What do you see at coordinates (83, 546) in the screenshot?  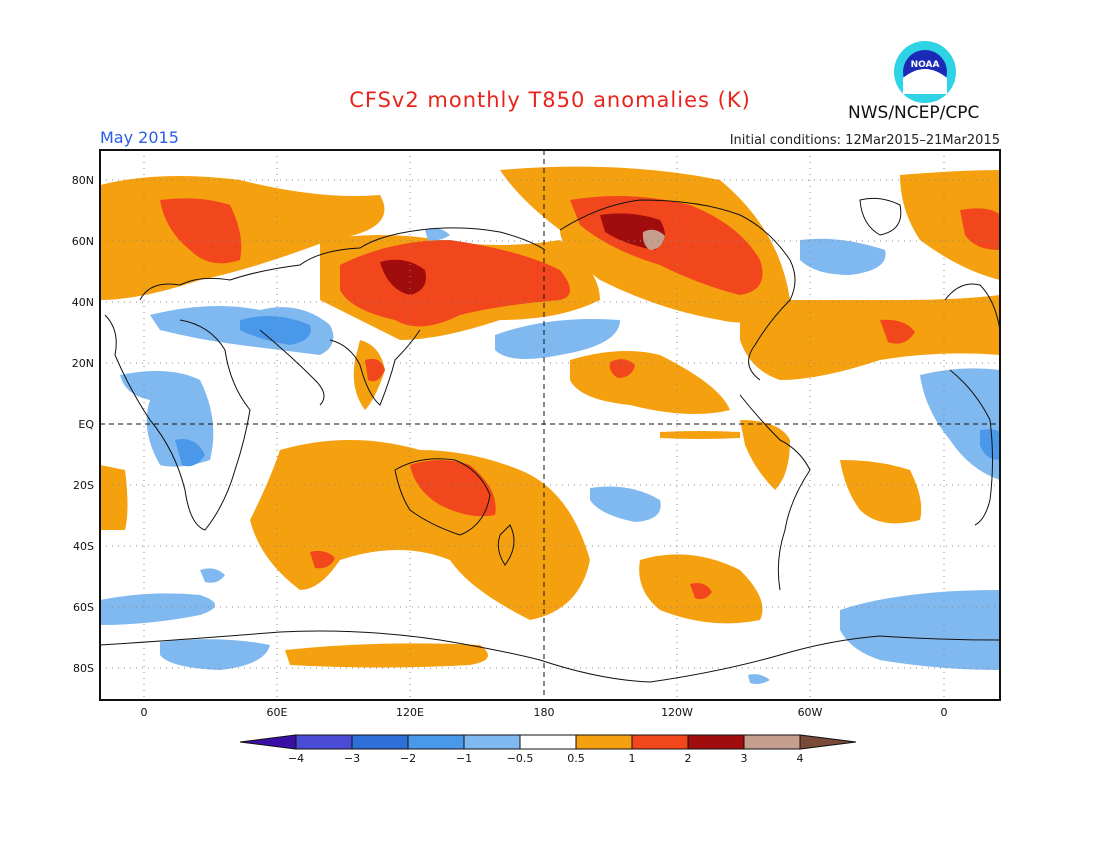 I see `lat-label: 40S` at bounding box center [83, 546].